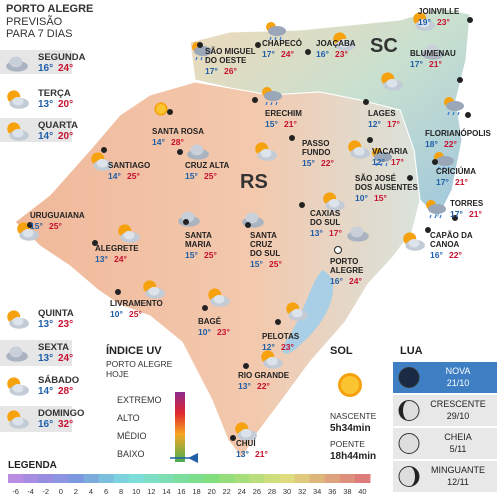  What do you see at coordinates (106, 491) in the screenshot?
I see `legend-value: 6` at bounding box center [106, 491].